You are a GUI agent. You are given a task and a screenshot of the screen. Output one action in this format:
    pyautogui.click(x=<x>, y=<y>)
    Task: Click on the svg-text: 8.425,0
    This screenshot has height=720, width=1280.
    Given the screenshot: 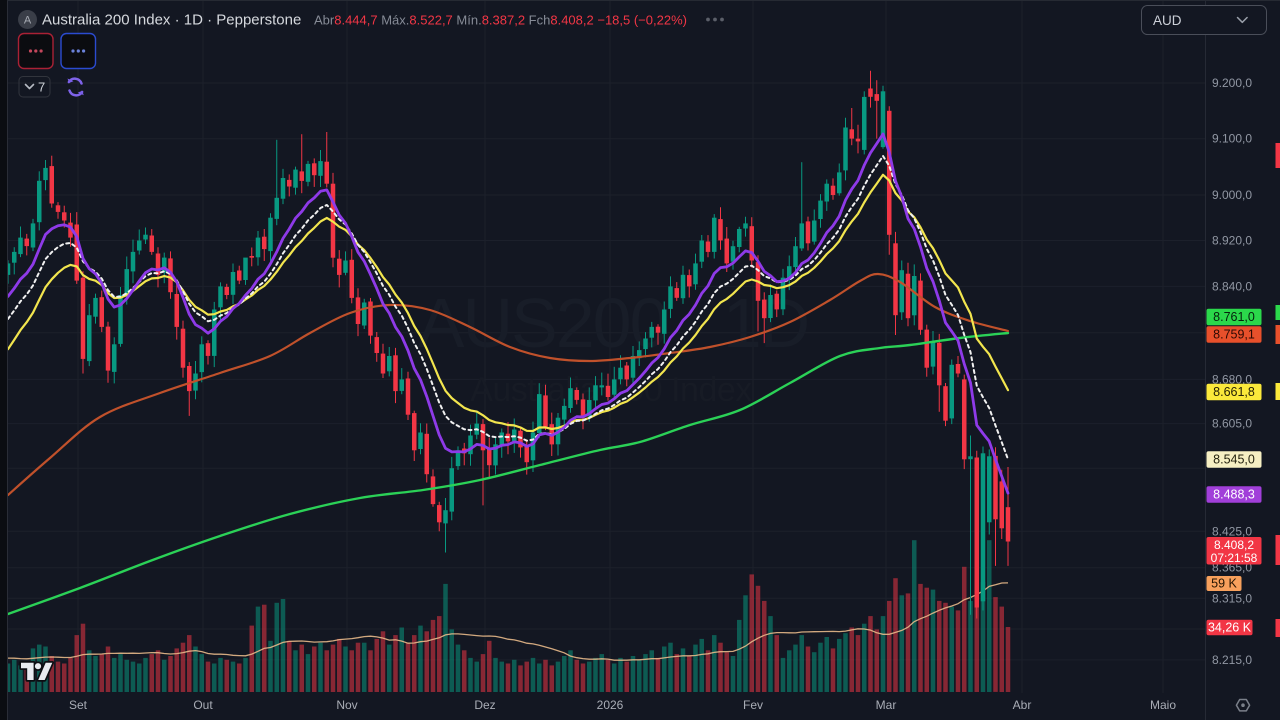 What is the action you would take?
    pyautogui.click(x=1232, y=531)
    